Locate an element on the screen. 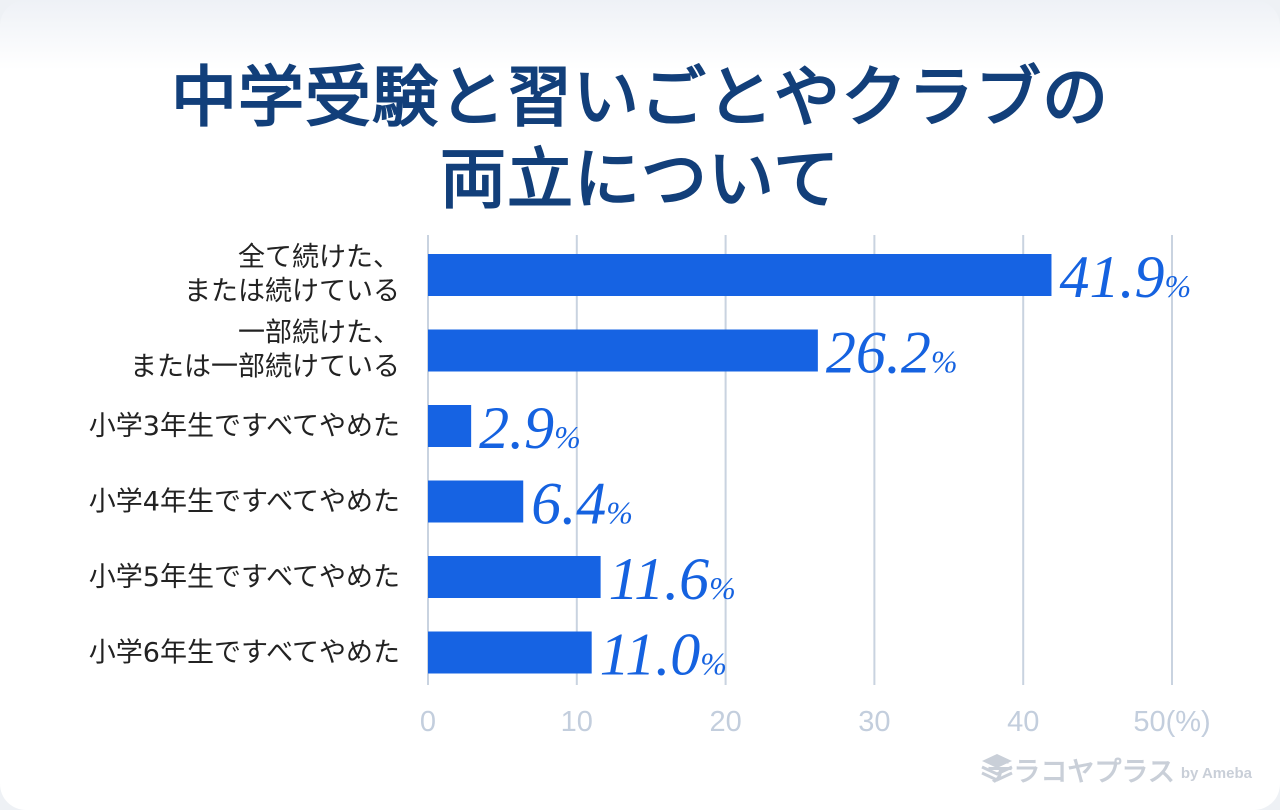 The height and width of the screenshot is (810, 1280). category-label: または一部続けている is located at coordinates (265, 367).